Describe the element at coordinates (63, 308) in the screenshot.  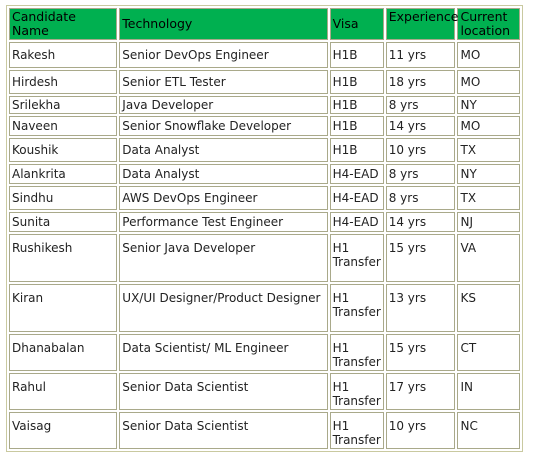
I see `candidate-name-cell: Kiran` at that location.